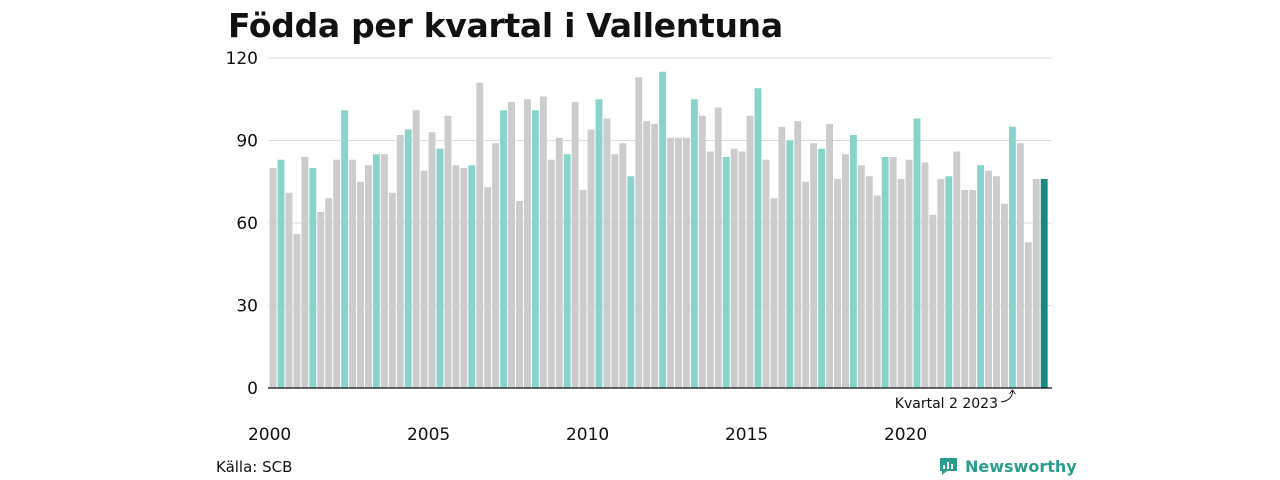  Describe the element at coordinates (946, 404) in the screenshot. I see `annotation-label: Kvartal 2 2023` at that location.